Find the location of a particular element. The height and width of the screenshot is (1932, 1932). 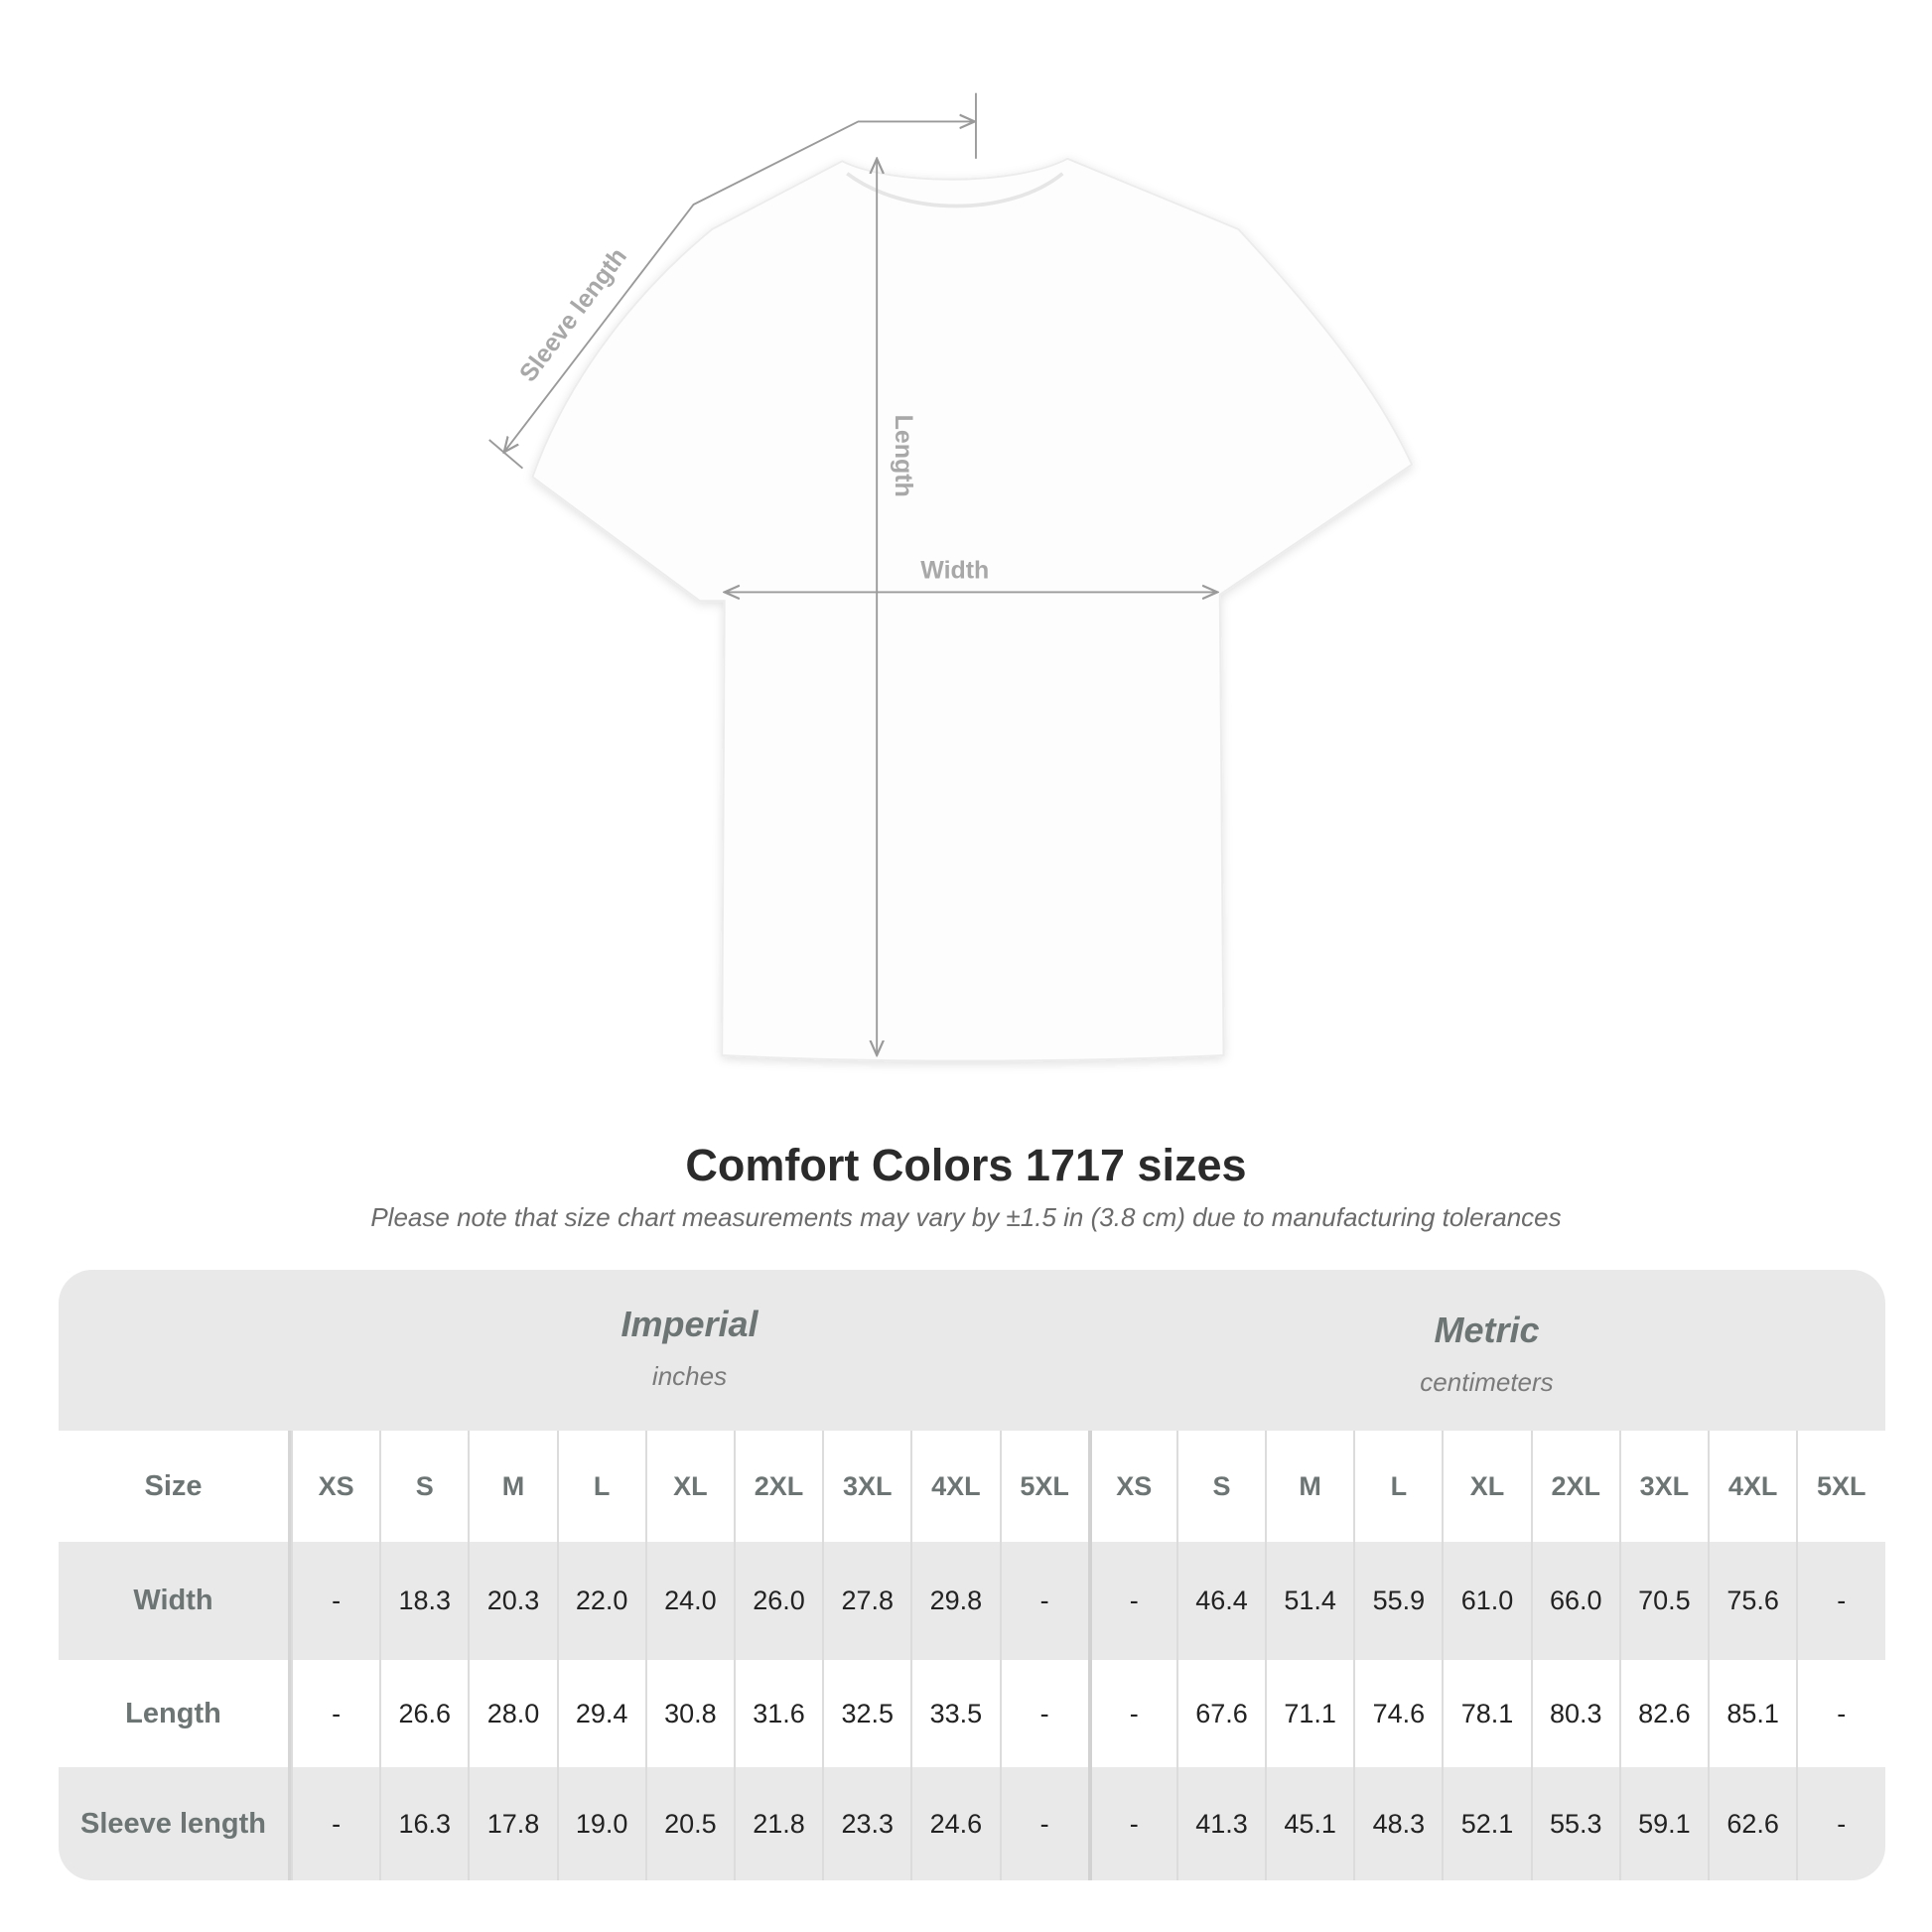

metric-value-s: 41.3 is located at coordinates (1220, 1823).